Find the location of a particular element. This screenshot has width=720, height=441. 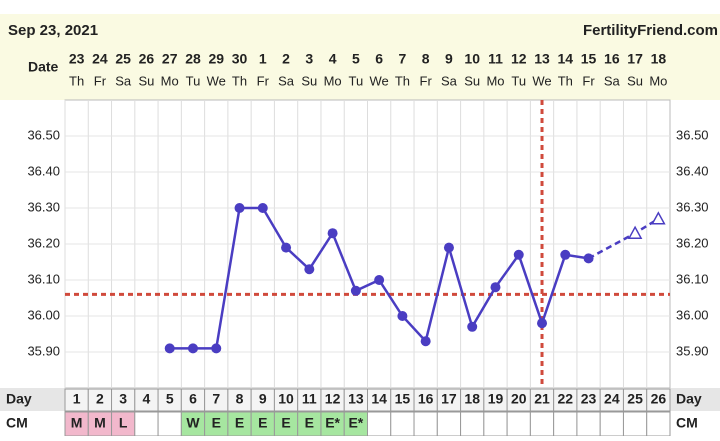

date-label-cell: 1 is located at coordinates (263, 59).